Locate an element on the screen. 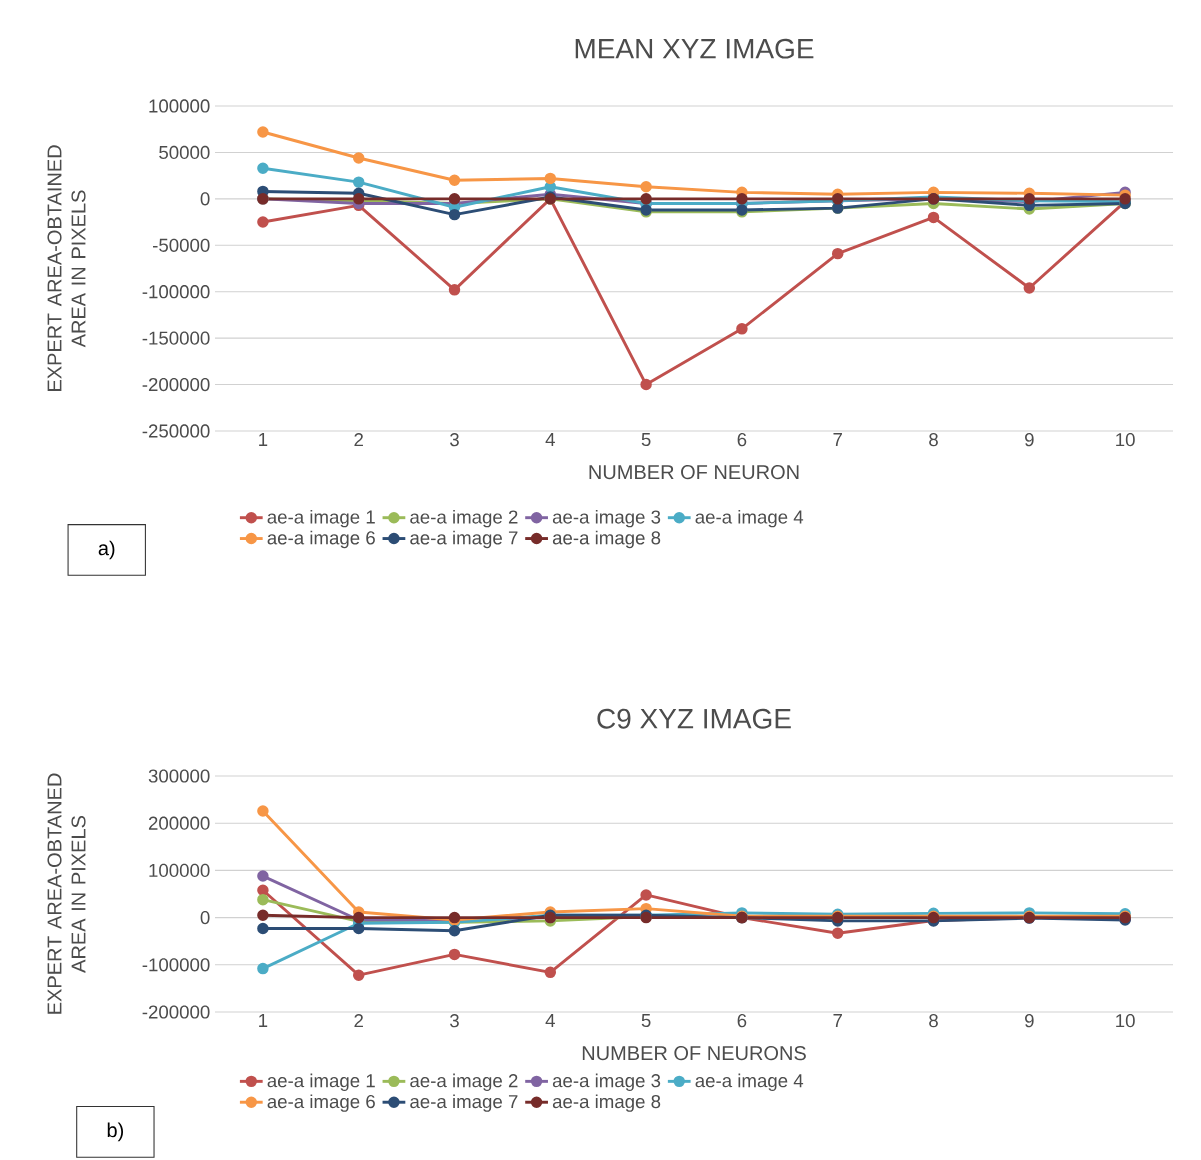 This screenshot has width=1201, height=1160. y-tick-label: -150000 is located at coordinates (176, 338).